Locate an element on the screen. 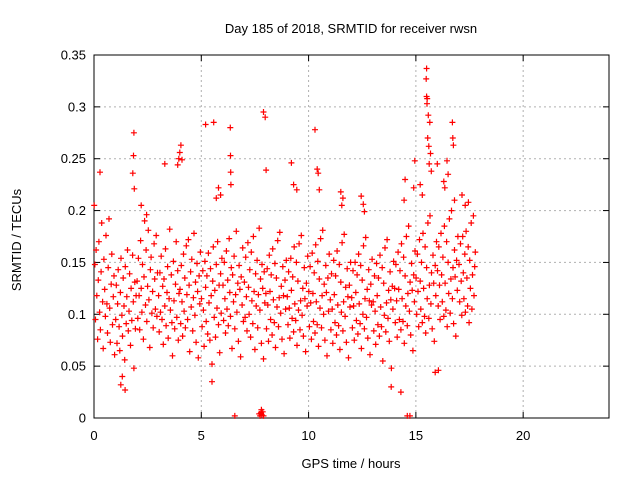 This screenshot has height=480, width=640. svg-text: 20 is located at coordinates (523, 435).